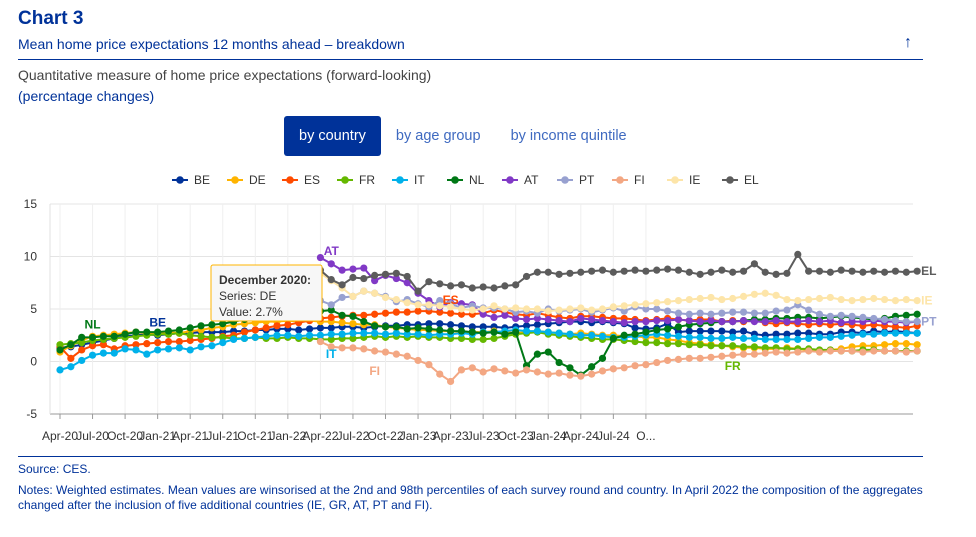  Describe the element at coordinates (246, 180) in the screenshot. I see `legend-item-de: DE` at that location.